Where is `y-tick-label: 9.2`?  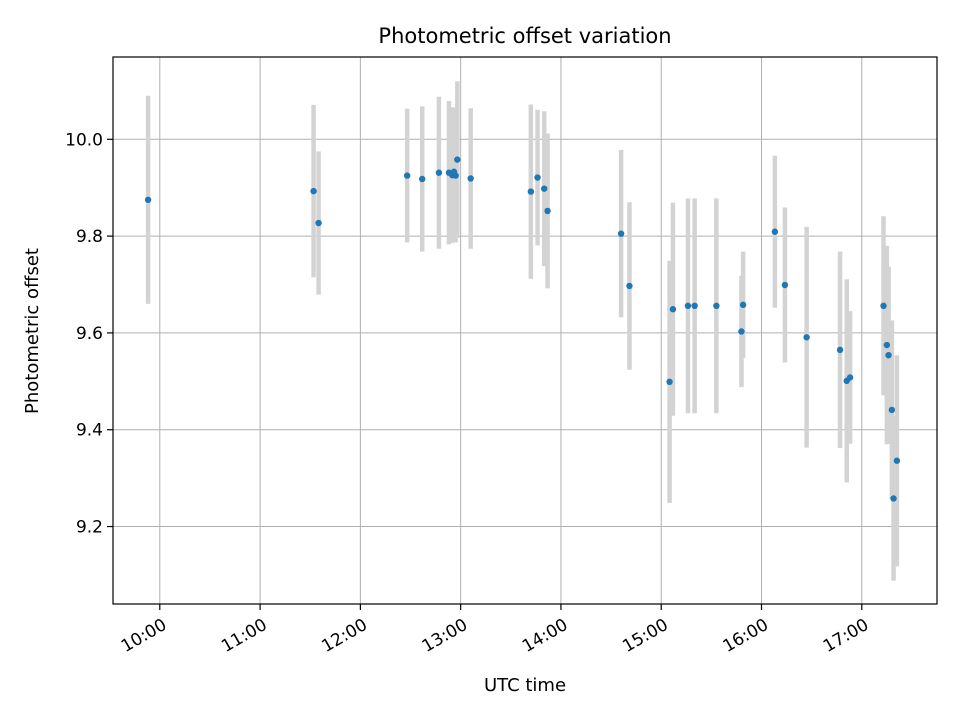
y-tick-label: 9.2 is located at coordinates (89, 528).